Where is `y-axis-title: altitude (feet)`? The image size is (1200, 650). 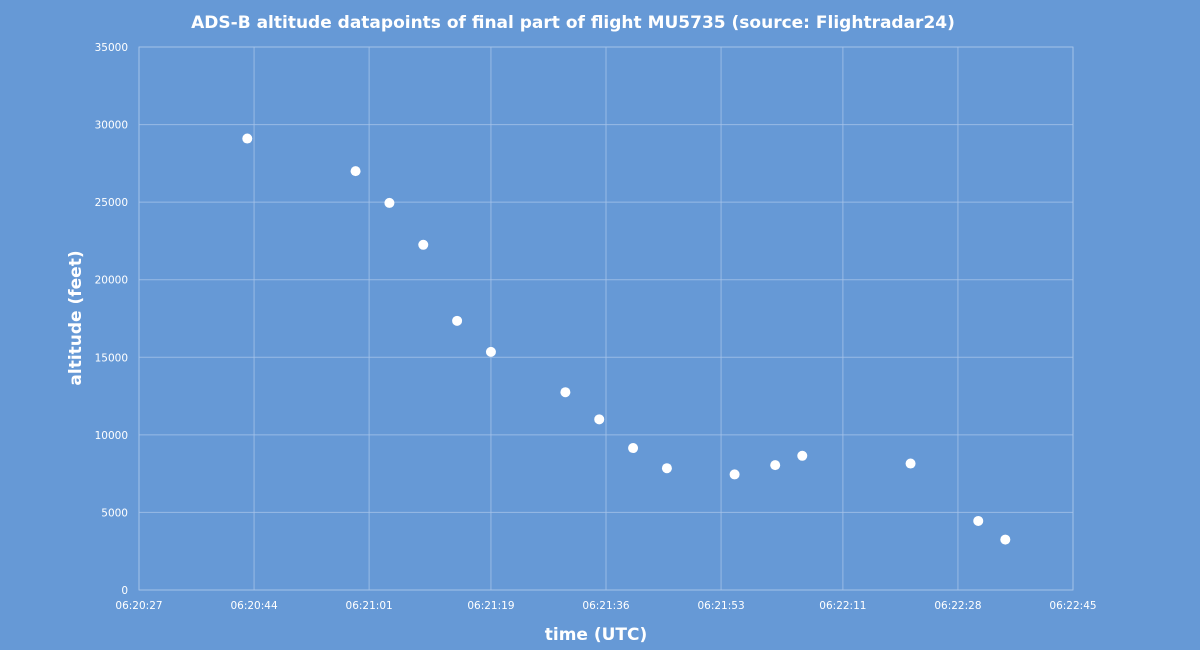
y-axis-title: altitude (feet) is located at coordinates (76, 317).